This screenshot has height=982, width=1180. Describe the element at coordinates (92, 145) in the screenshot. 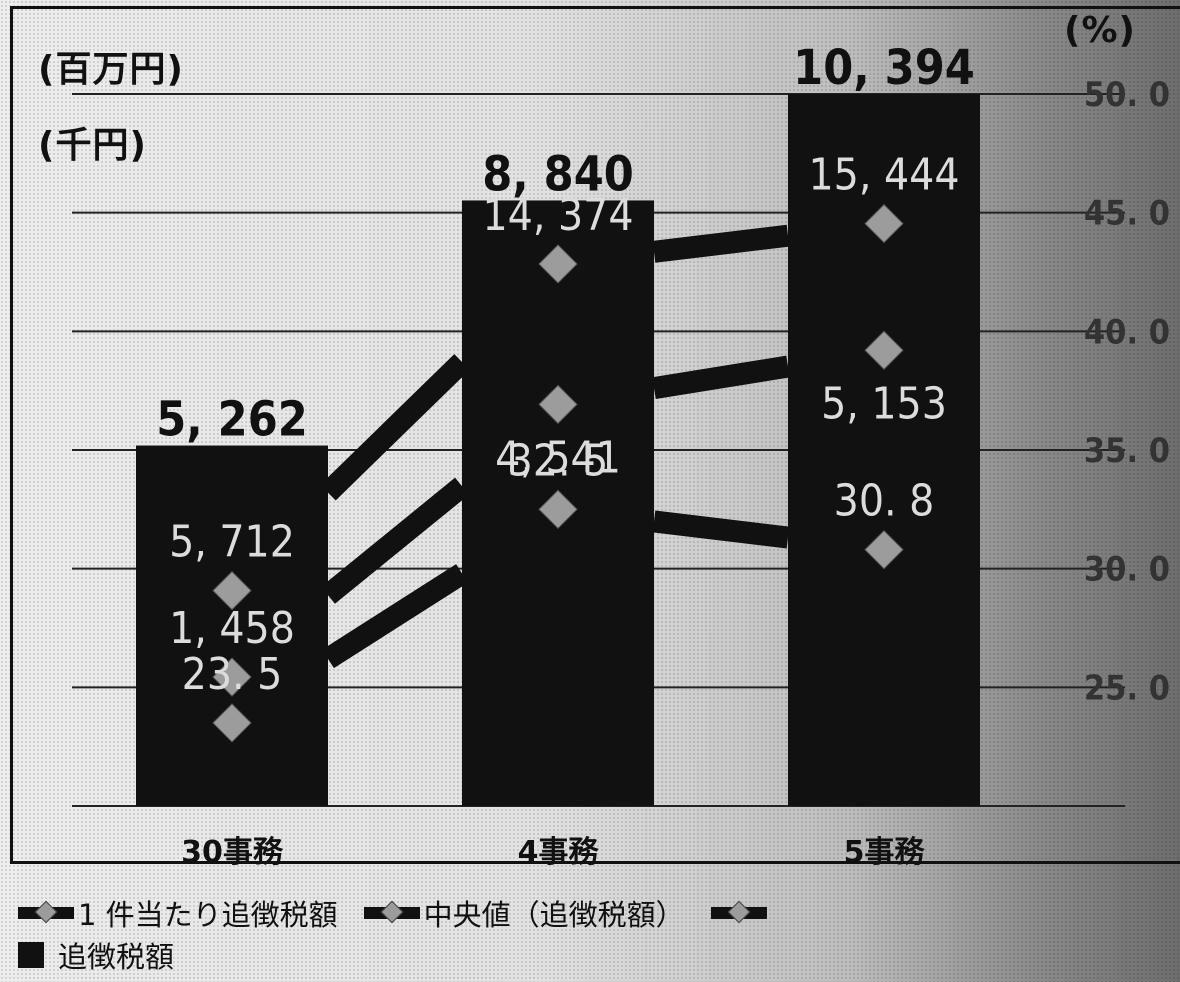

I see `left-unit-thousand-yen: (千円)` at that location.